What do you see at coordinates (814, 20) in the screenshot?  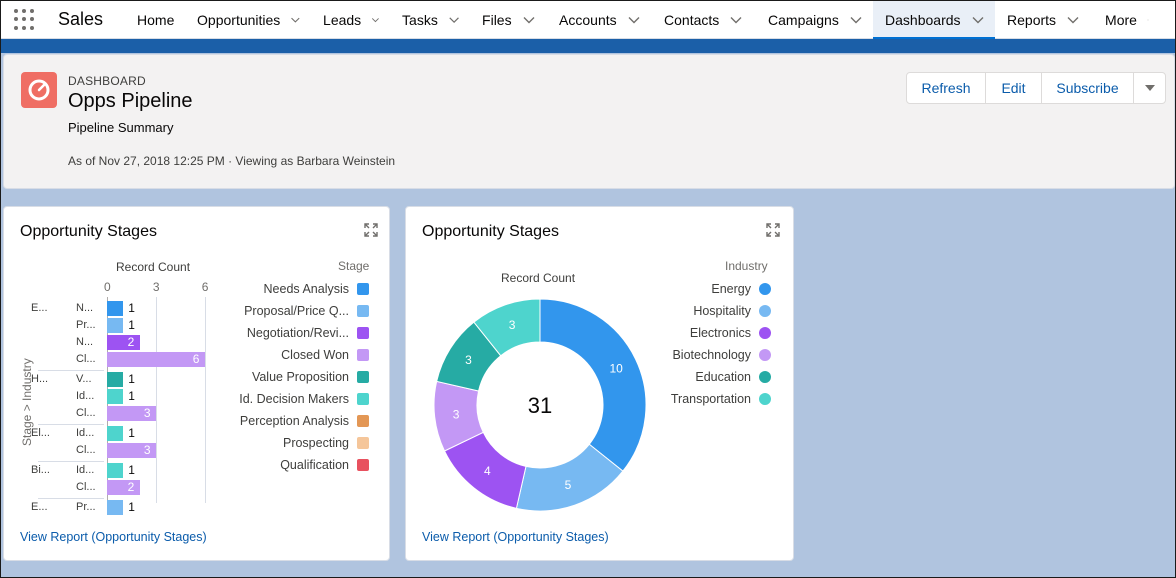 I see `nav-item-campaigns: Campaigns` at bounding box center [814, 20].